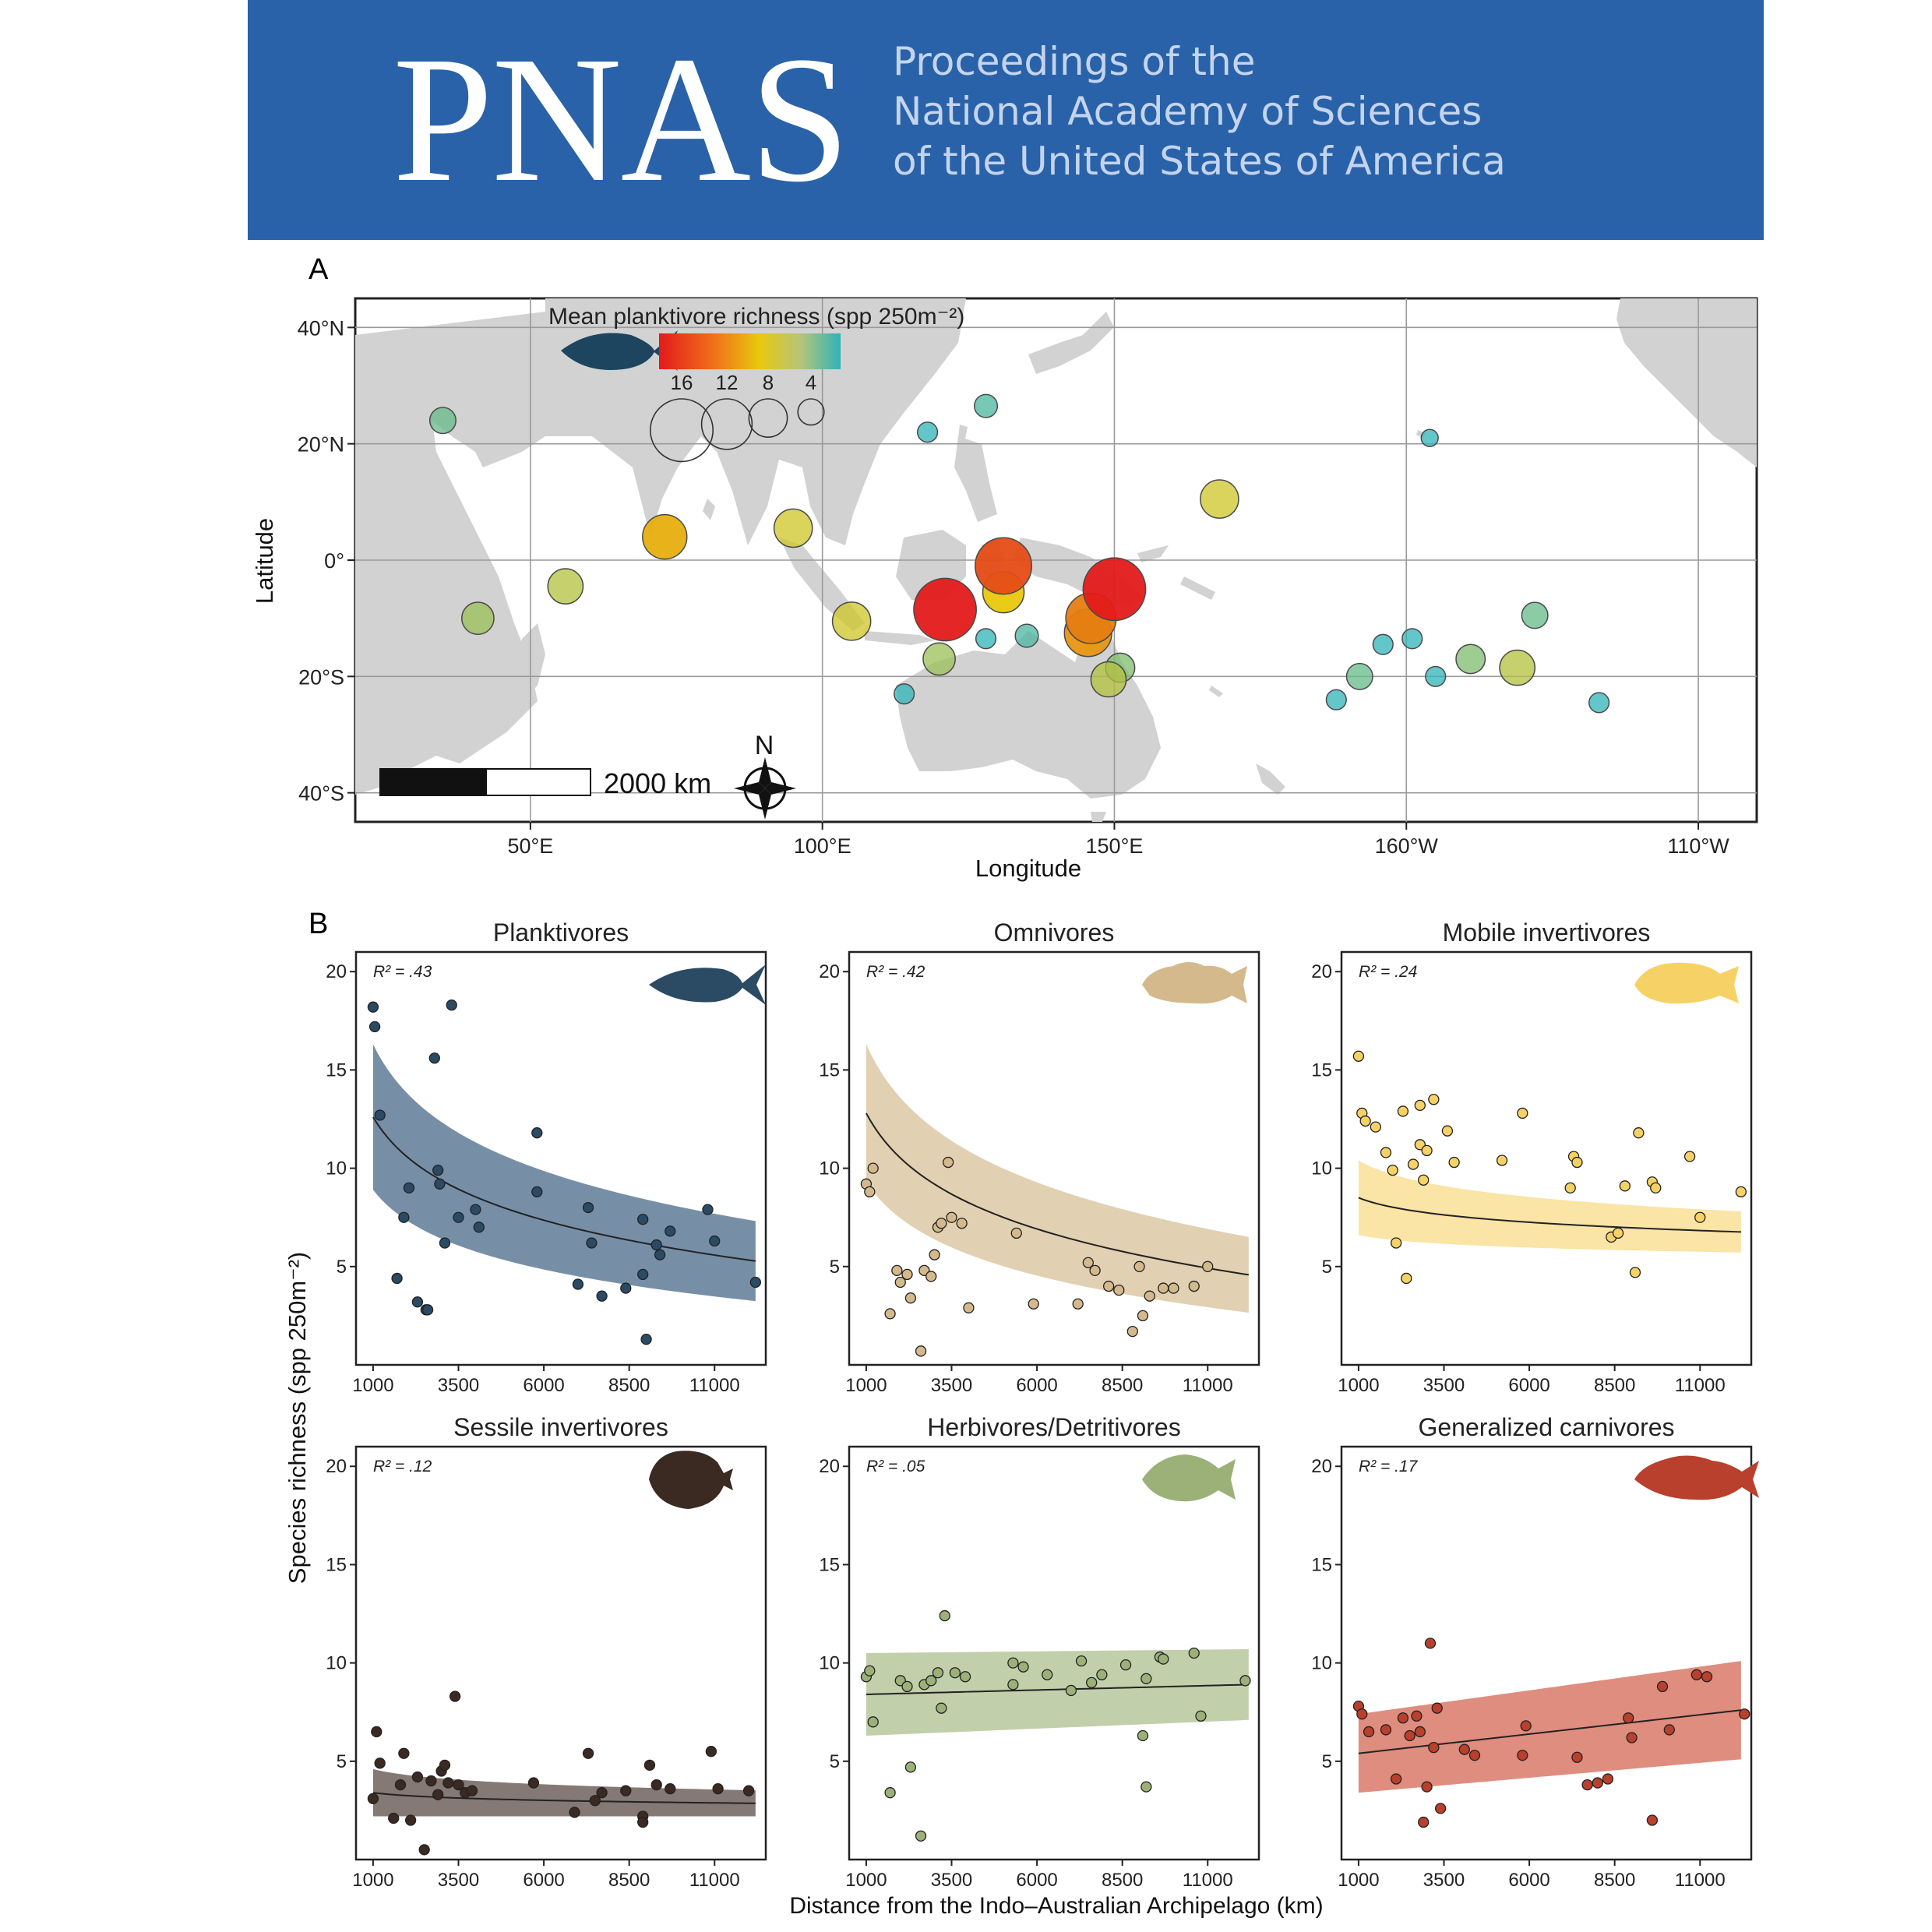  What do you see at coordinates (900, 638) in the screenshot?
I see `java` at bounding box center [900, 638].